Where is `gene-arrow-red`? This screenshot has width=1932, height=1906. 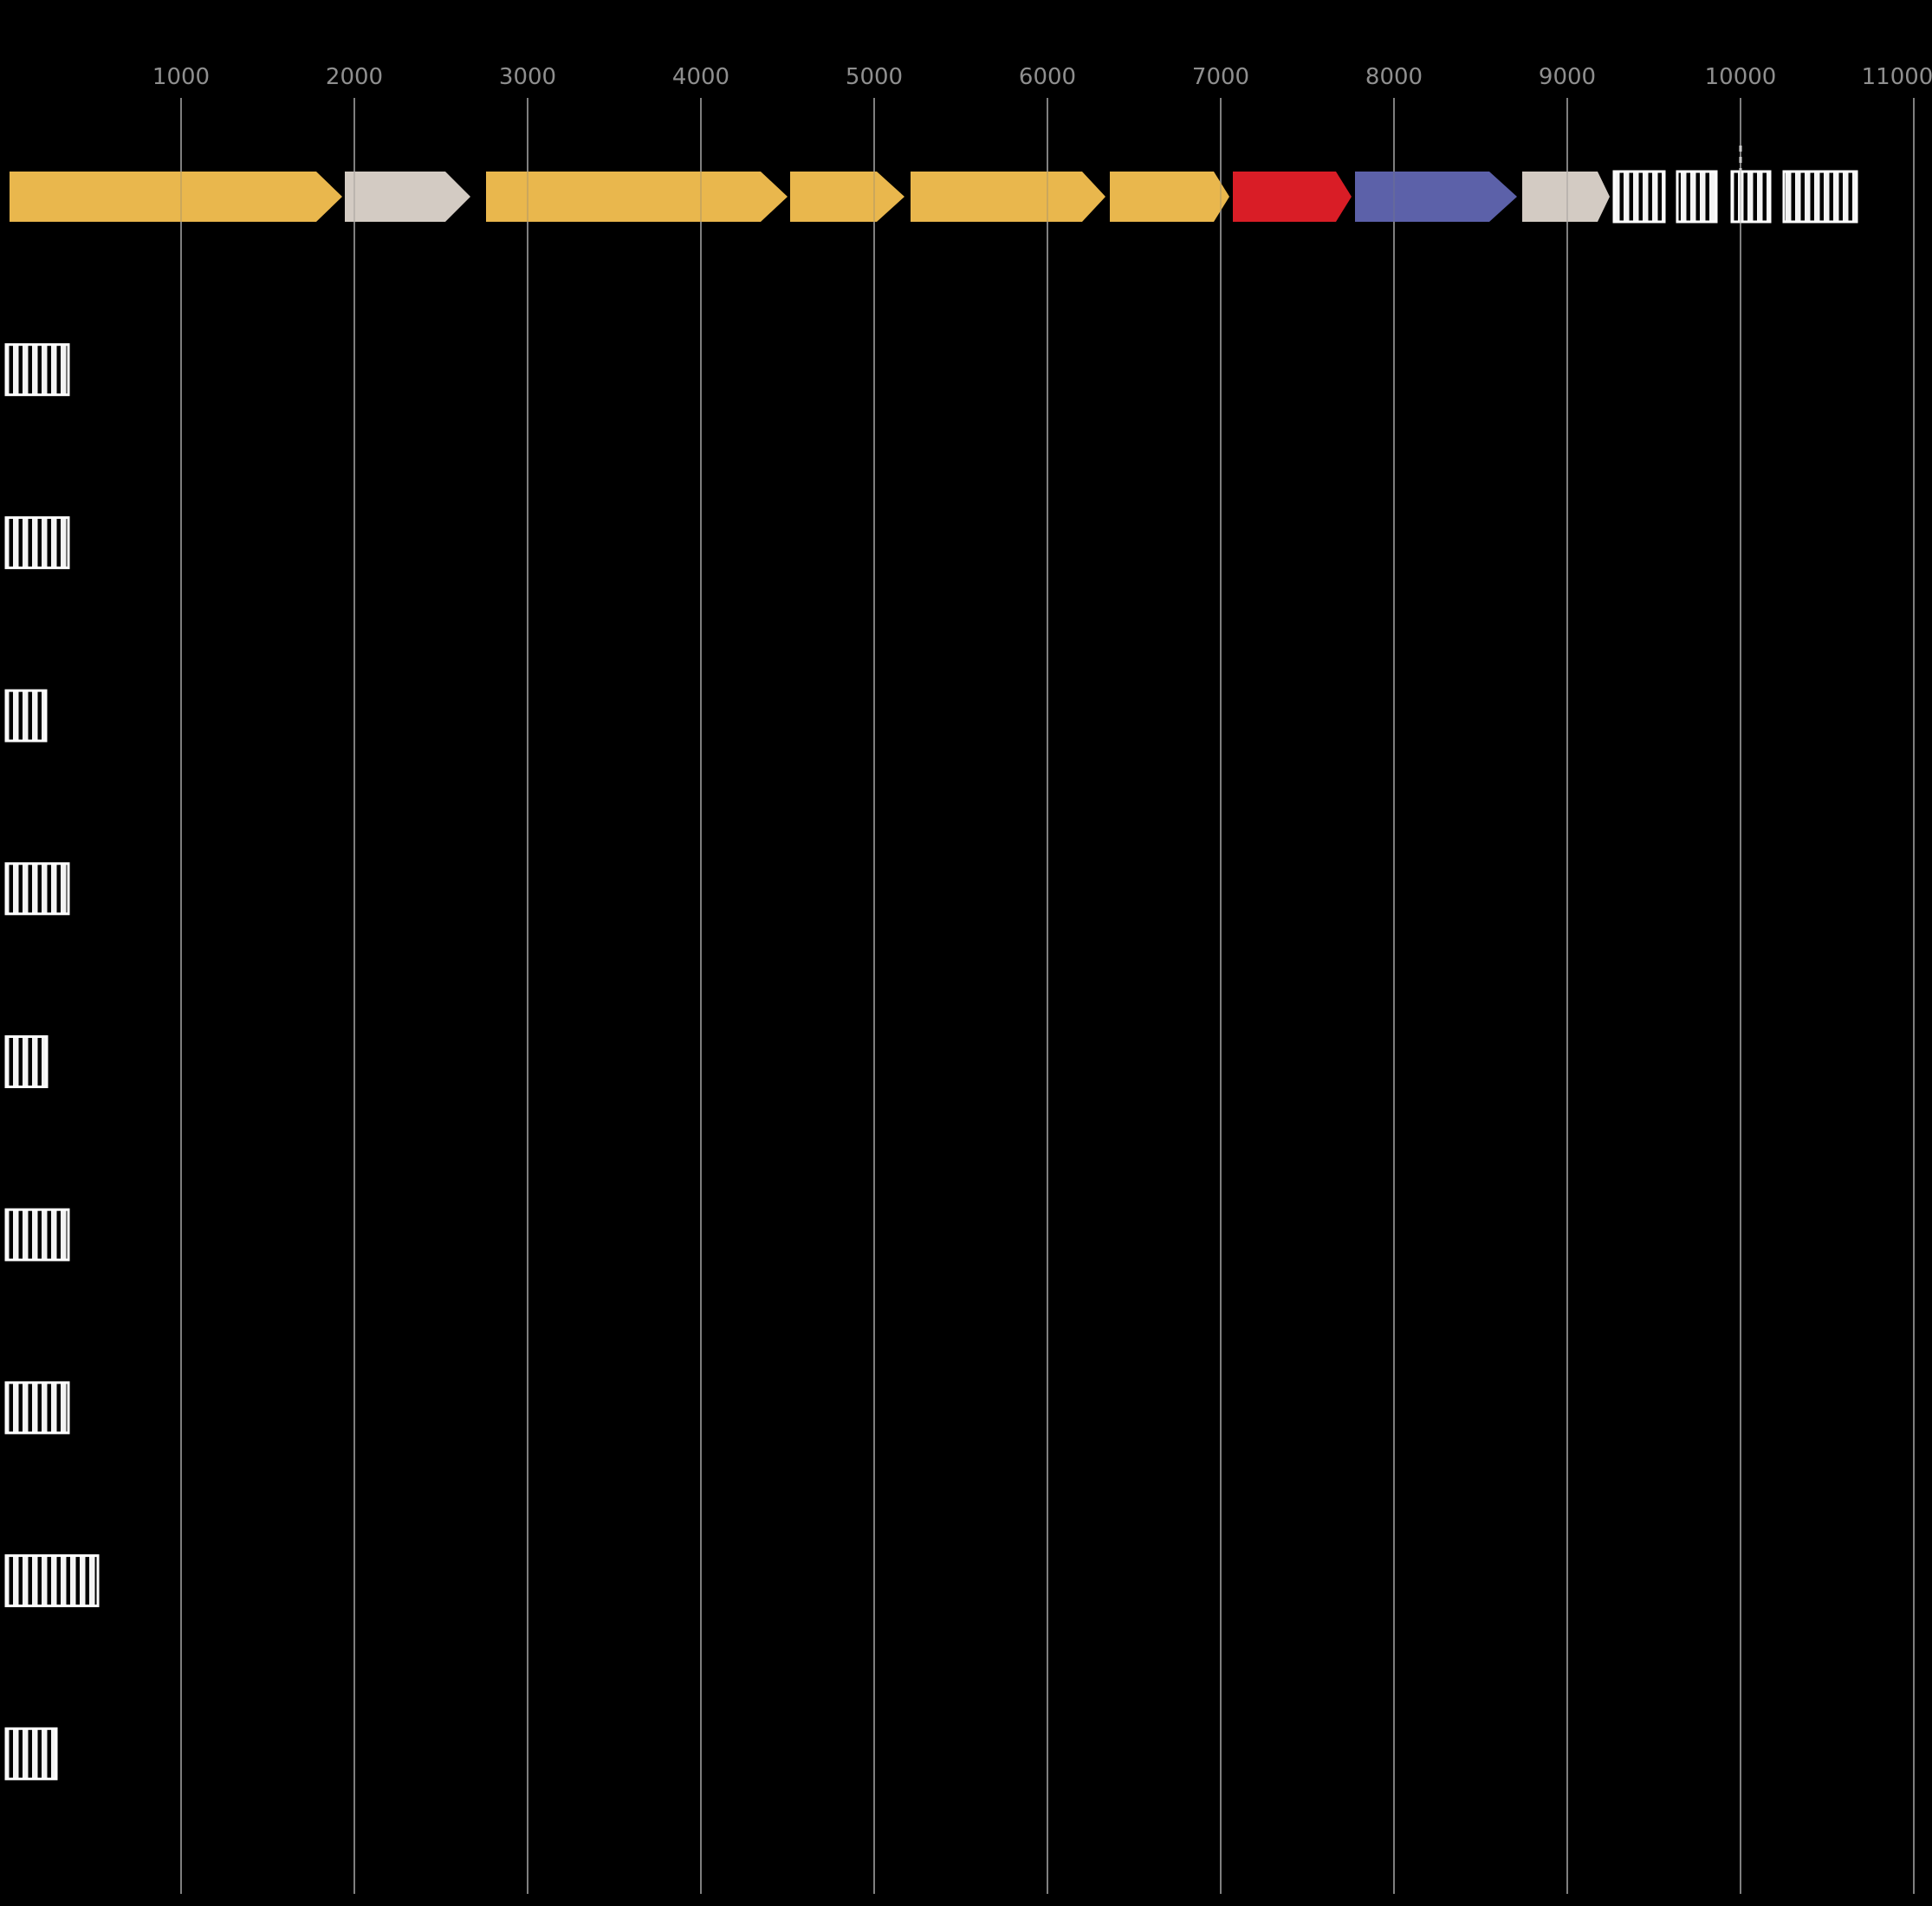 gene-arrow-red is located at coordinates (1292, 197).